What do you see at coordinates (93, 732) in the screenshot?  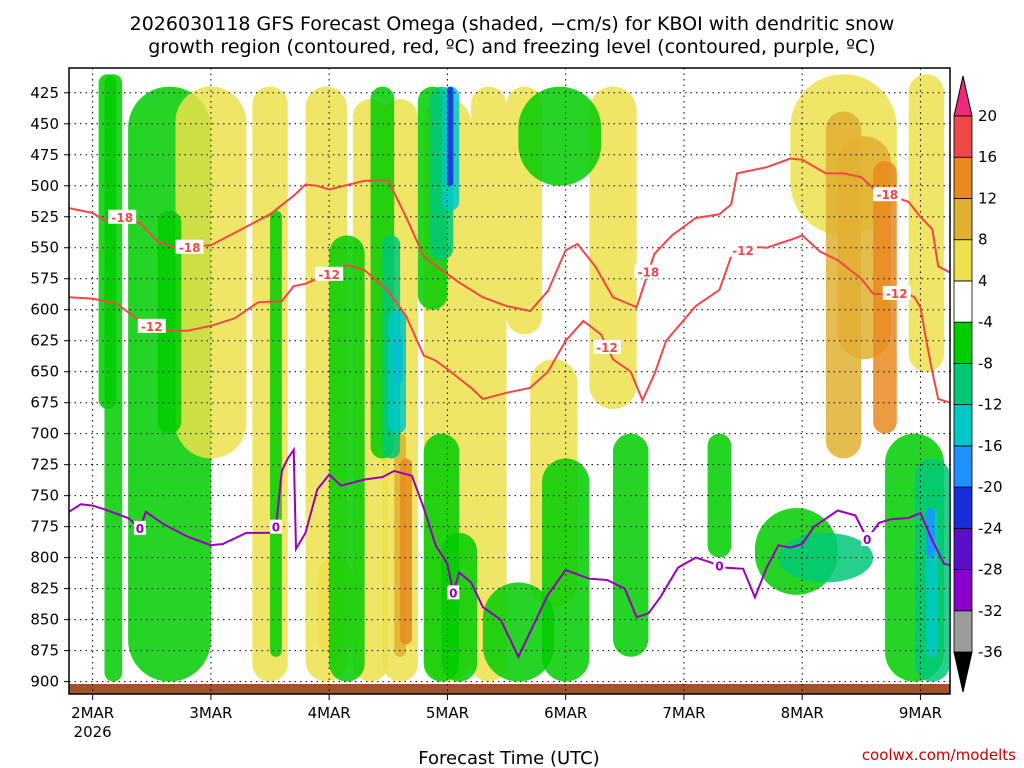 I see `x-tick-sublabel: 2026` at bounding box center [93, 732].